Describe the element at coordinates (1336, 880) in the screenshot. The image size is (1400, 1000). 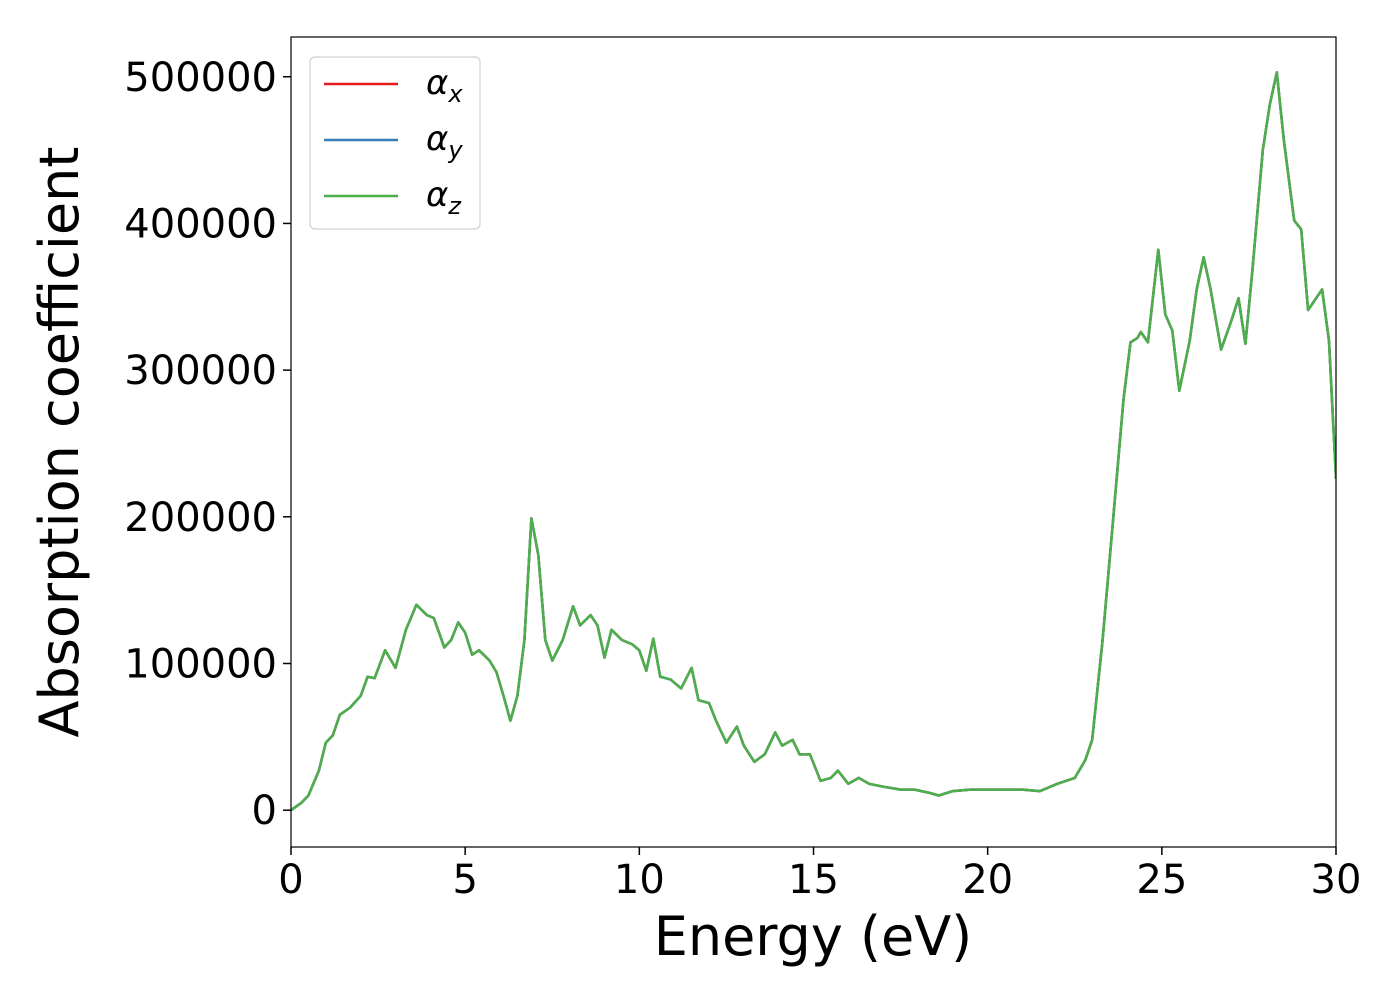
I see `x-tick-label: 30` at that location.